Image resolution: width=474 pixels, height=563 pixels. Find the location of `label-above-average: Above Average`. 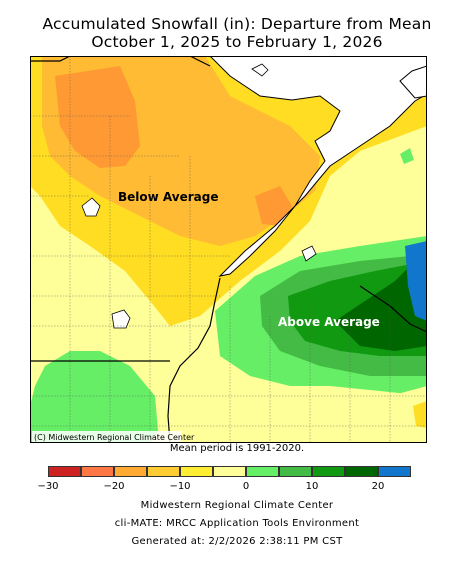

label-above-average: Above Average is located at coordinates (329, 322).